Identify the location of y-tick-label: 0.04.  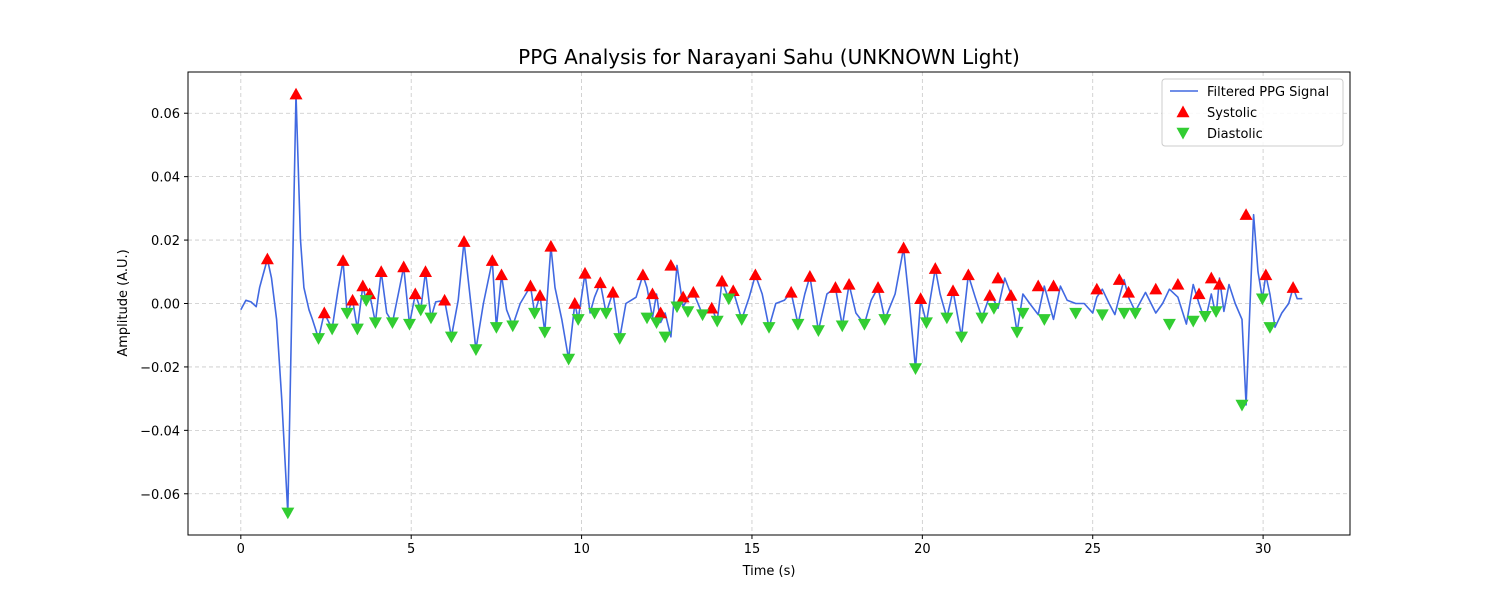
(165, 178).